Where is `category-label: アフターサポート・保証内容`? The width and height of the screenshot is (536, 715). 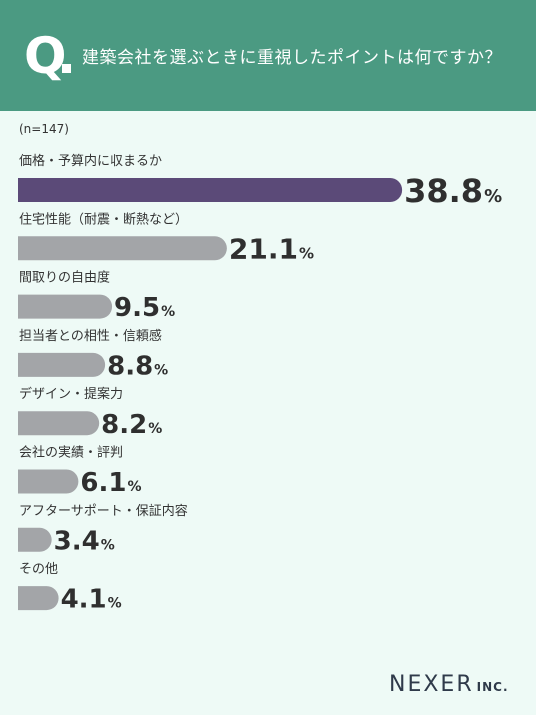
category-label: アフターサポート・保証内容 is located at coordinates (103, 511).